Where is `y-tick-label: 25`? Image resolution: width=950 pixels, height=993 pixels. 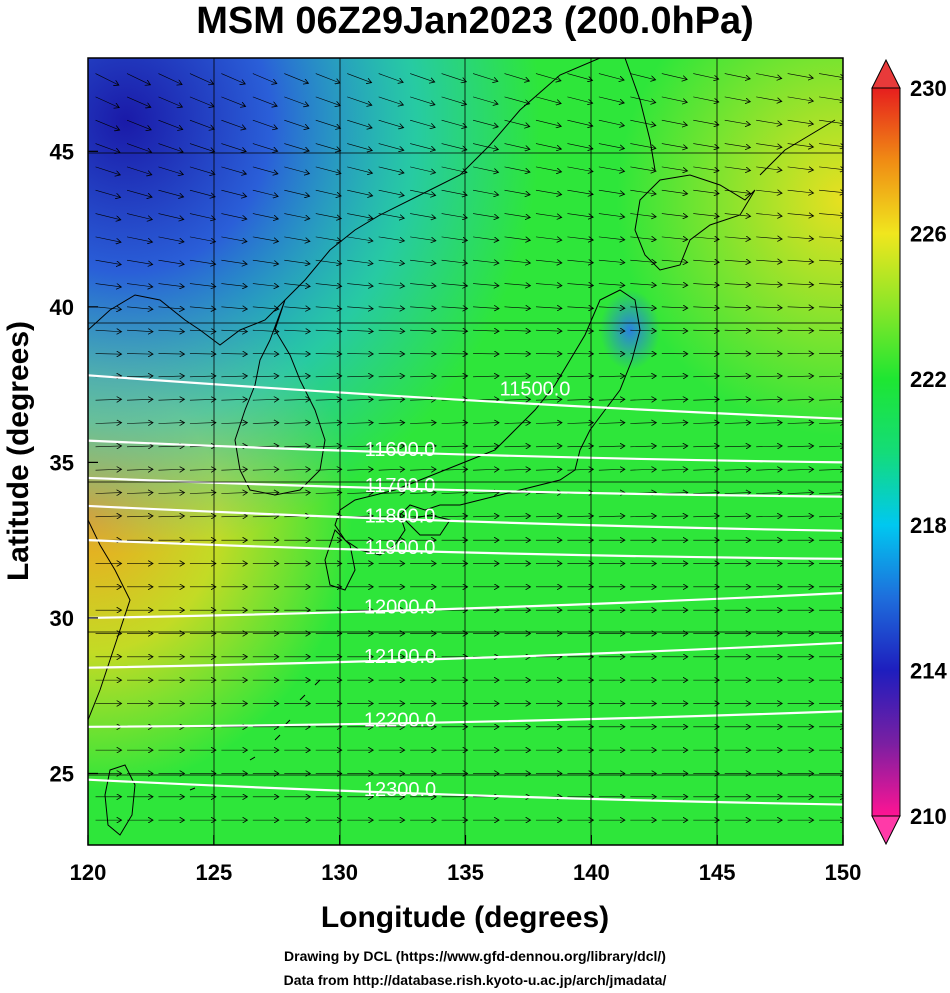 y-tick-label: 25 is located at coordinates (62, 773).